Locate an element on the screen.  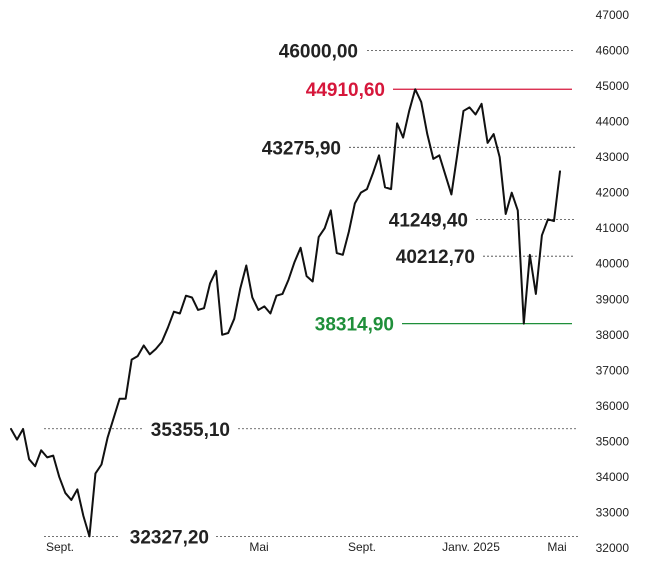
y-tick-label: 39000 is located at coordinates (613, 299).